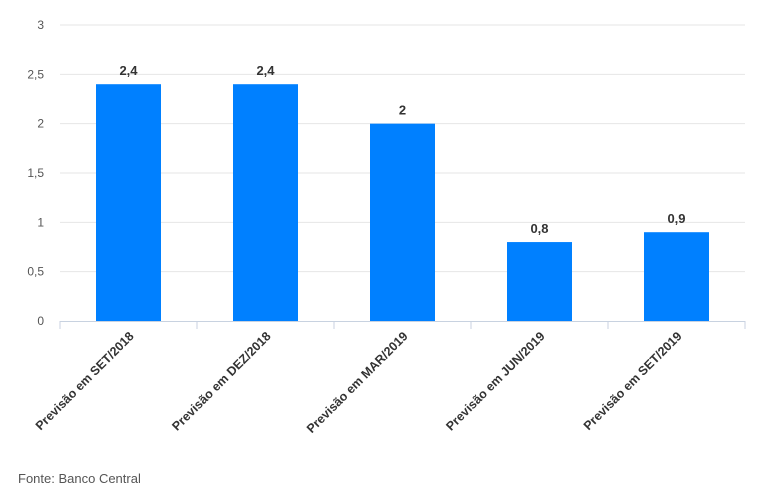 Image resolution: width=781 pixels, height=496 pixels. What do you see at coordinates (221, 381) in the screenshot?
I see `x-tick-label: Previsão em DEZ/2018` at bounding box center [221, 381].